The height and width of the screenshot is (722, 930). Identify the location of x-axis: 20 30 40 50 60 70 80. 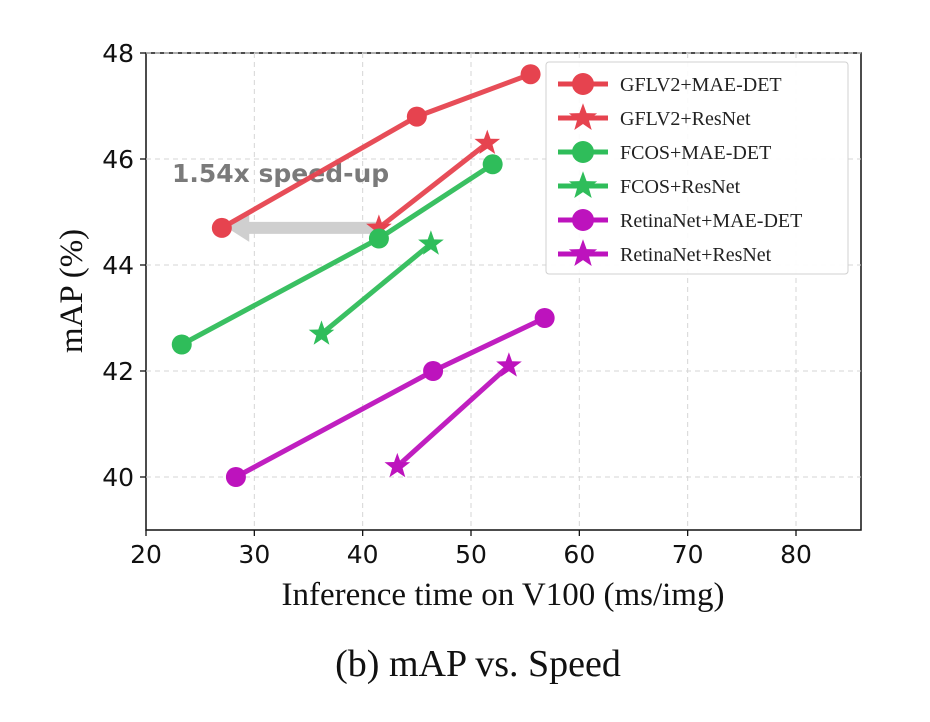
(471, 549).